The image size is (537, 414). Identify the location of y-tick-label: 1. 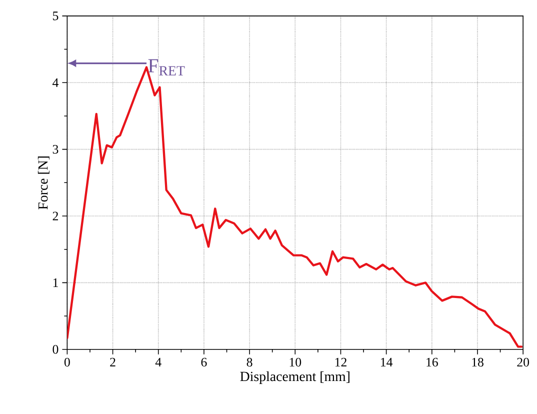
(55, 282).